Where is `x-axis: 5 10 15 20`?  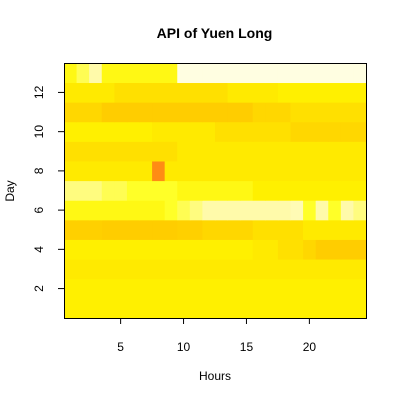 x-axis: 5 10 15 20 is located at coordinates (216, 336).